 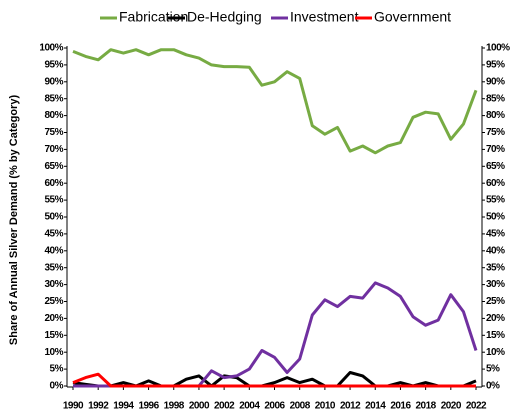 What do you see at coordinates (493, 386) in the screenshot?
I see `y2-tick-label: 0%` at bounding box center [493, 386].